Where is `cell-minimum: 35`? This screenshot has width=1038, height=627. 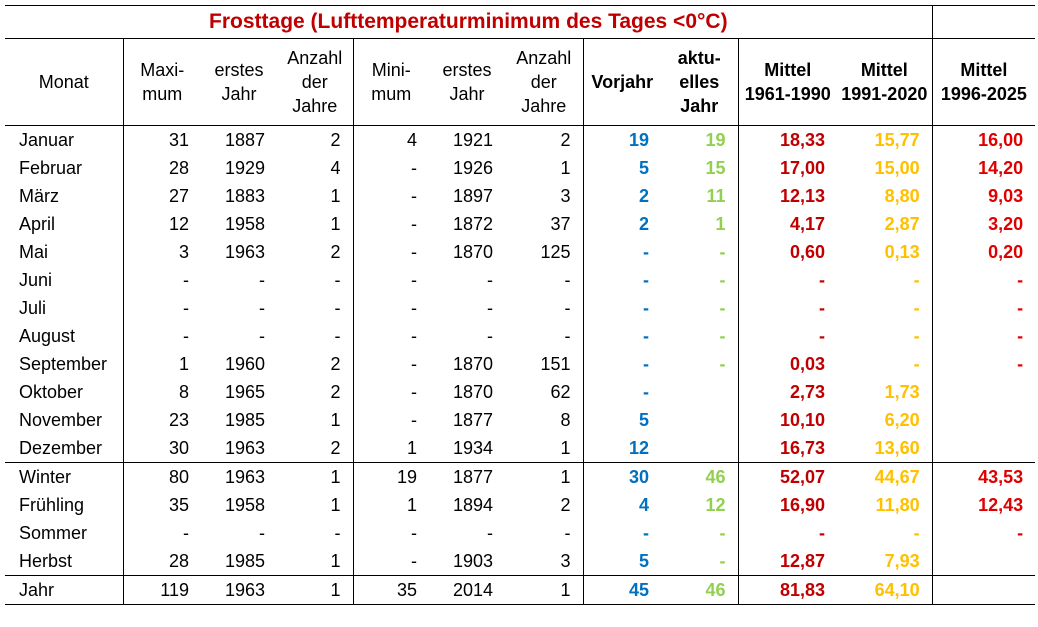
cell-minimum: 35 is located at coordinates (391, 590).